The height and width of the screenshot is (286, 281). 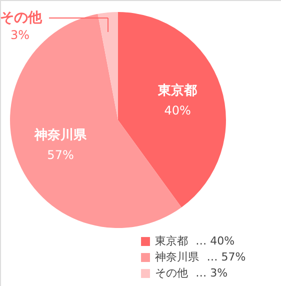 What do you see at coordinates (61, 134) in the screenshot?
I see `slice-label: 神奈川県` at bounding box center [61, 134].